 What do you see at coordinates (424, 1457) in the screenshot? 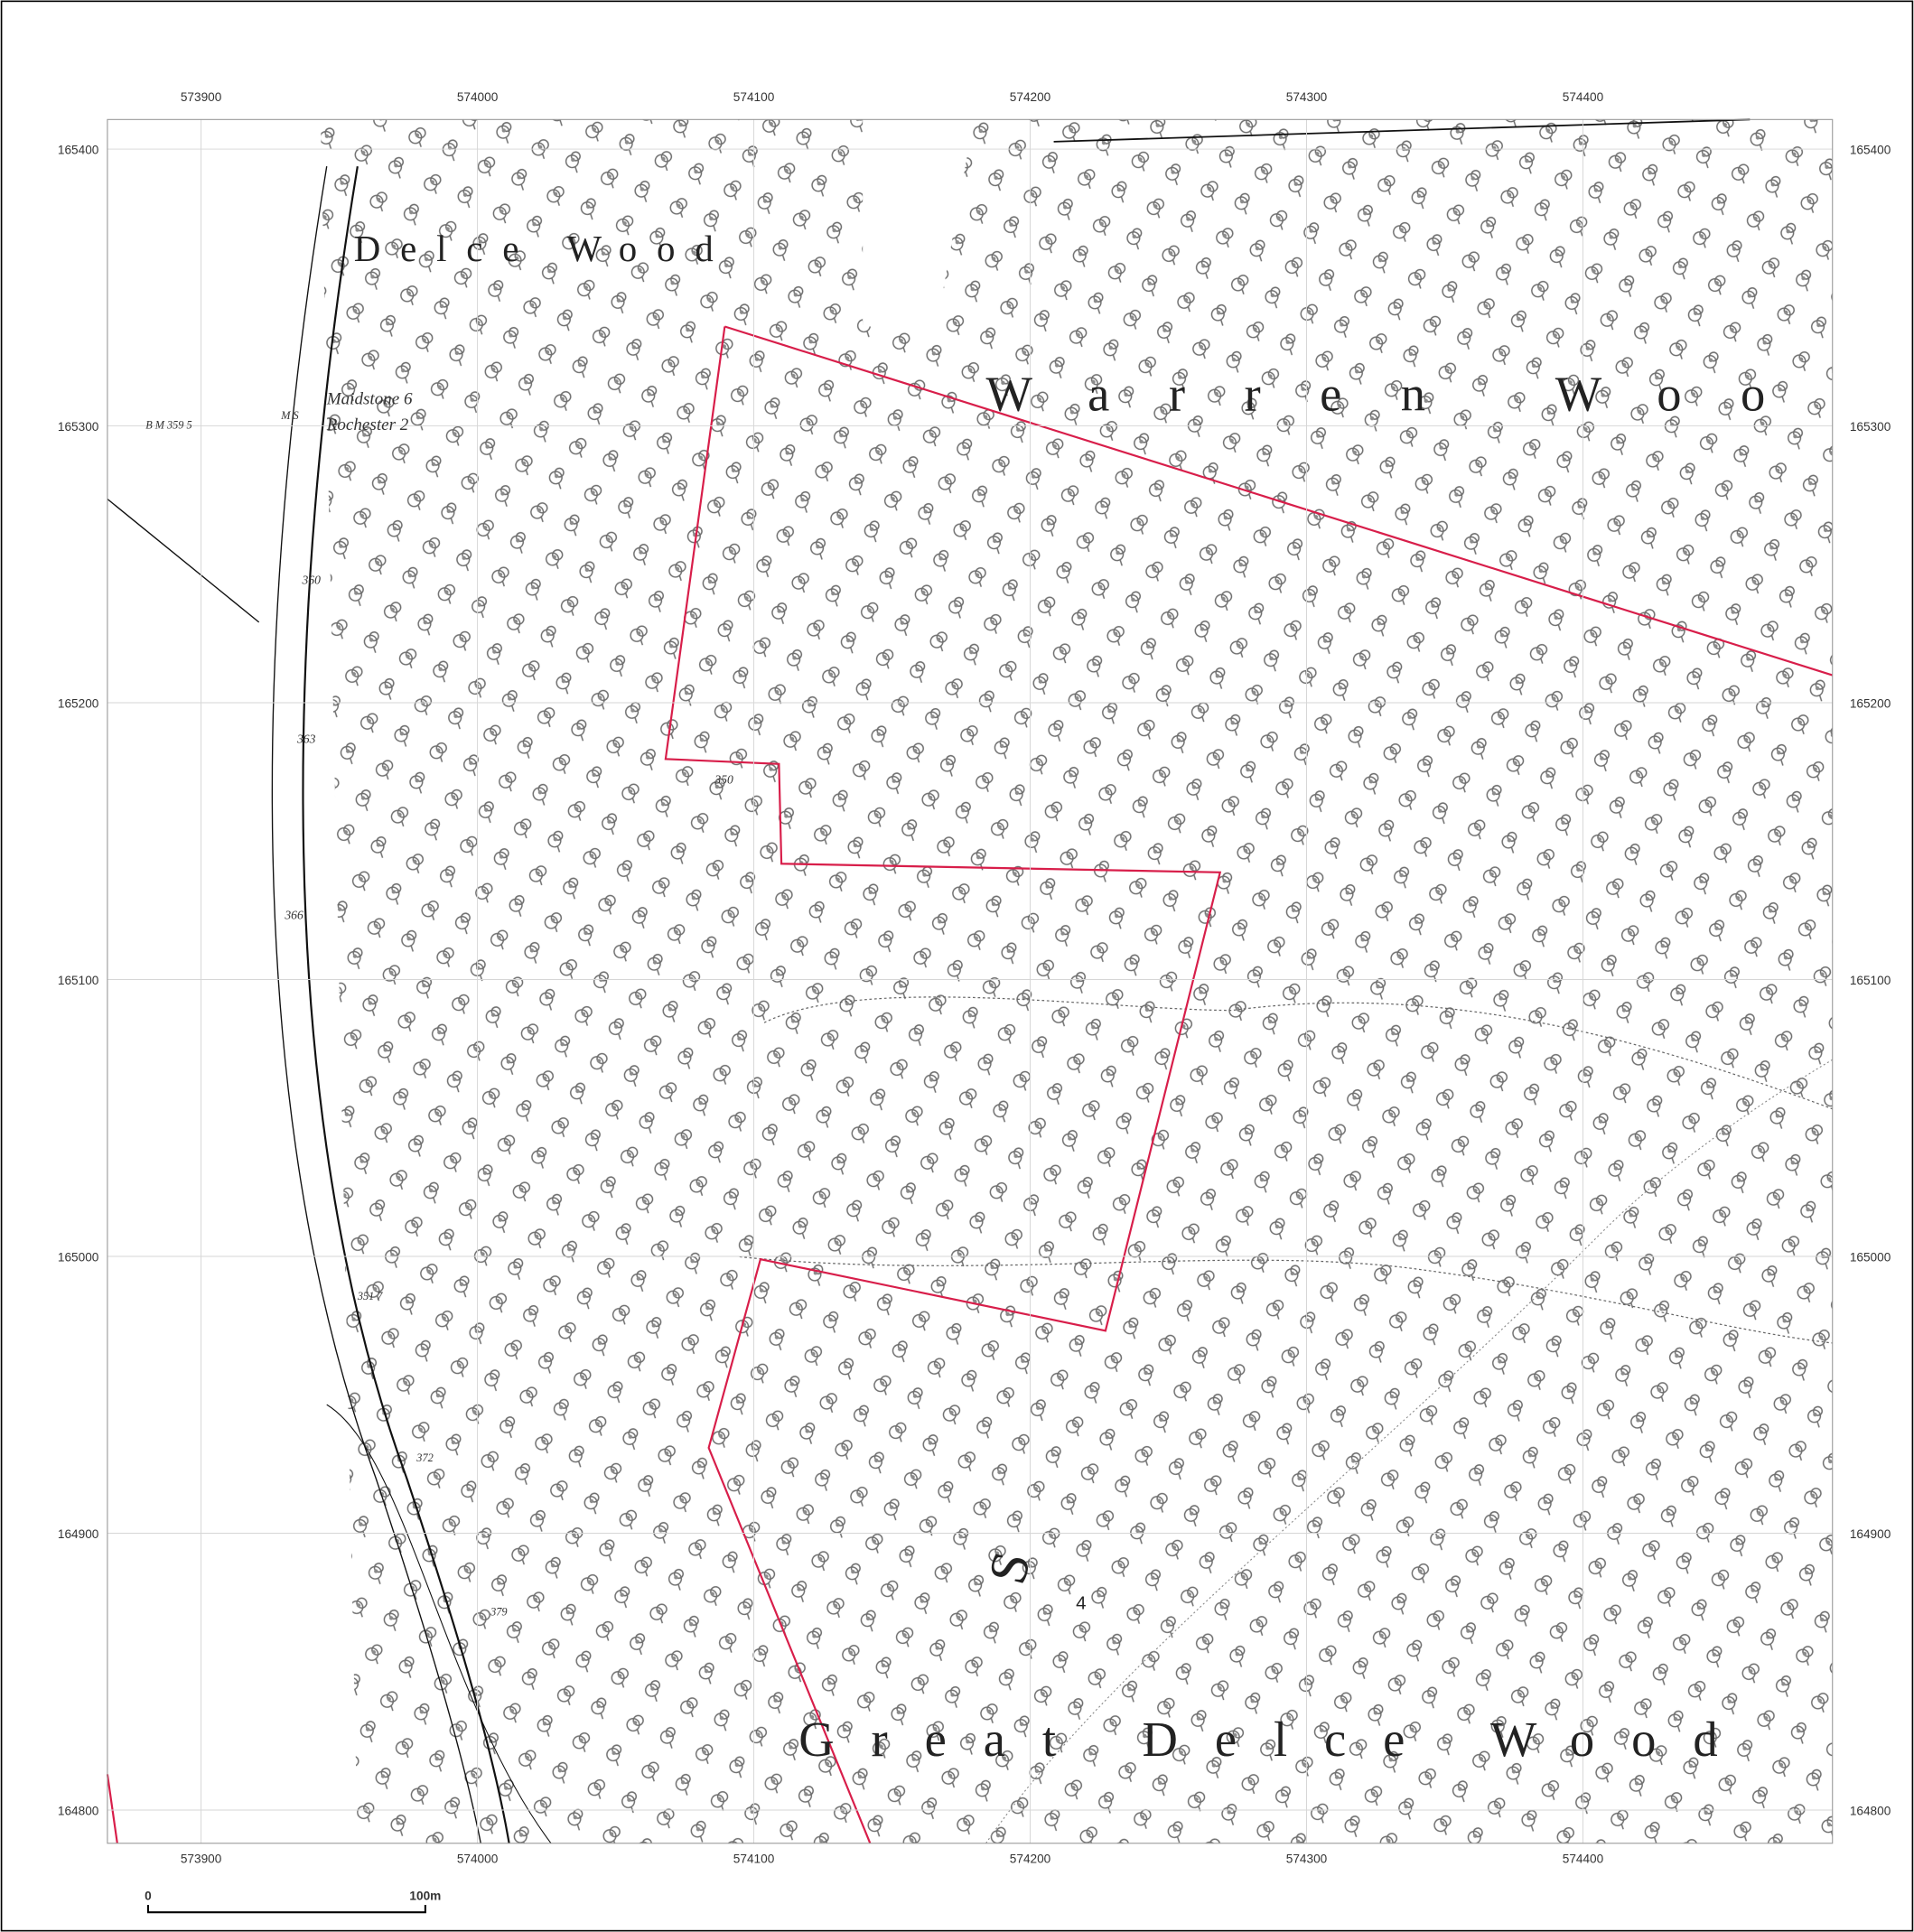
I see `annotation: 372` at bounding box center [424, 1457].